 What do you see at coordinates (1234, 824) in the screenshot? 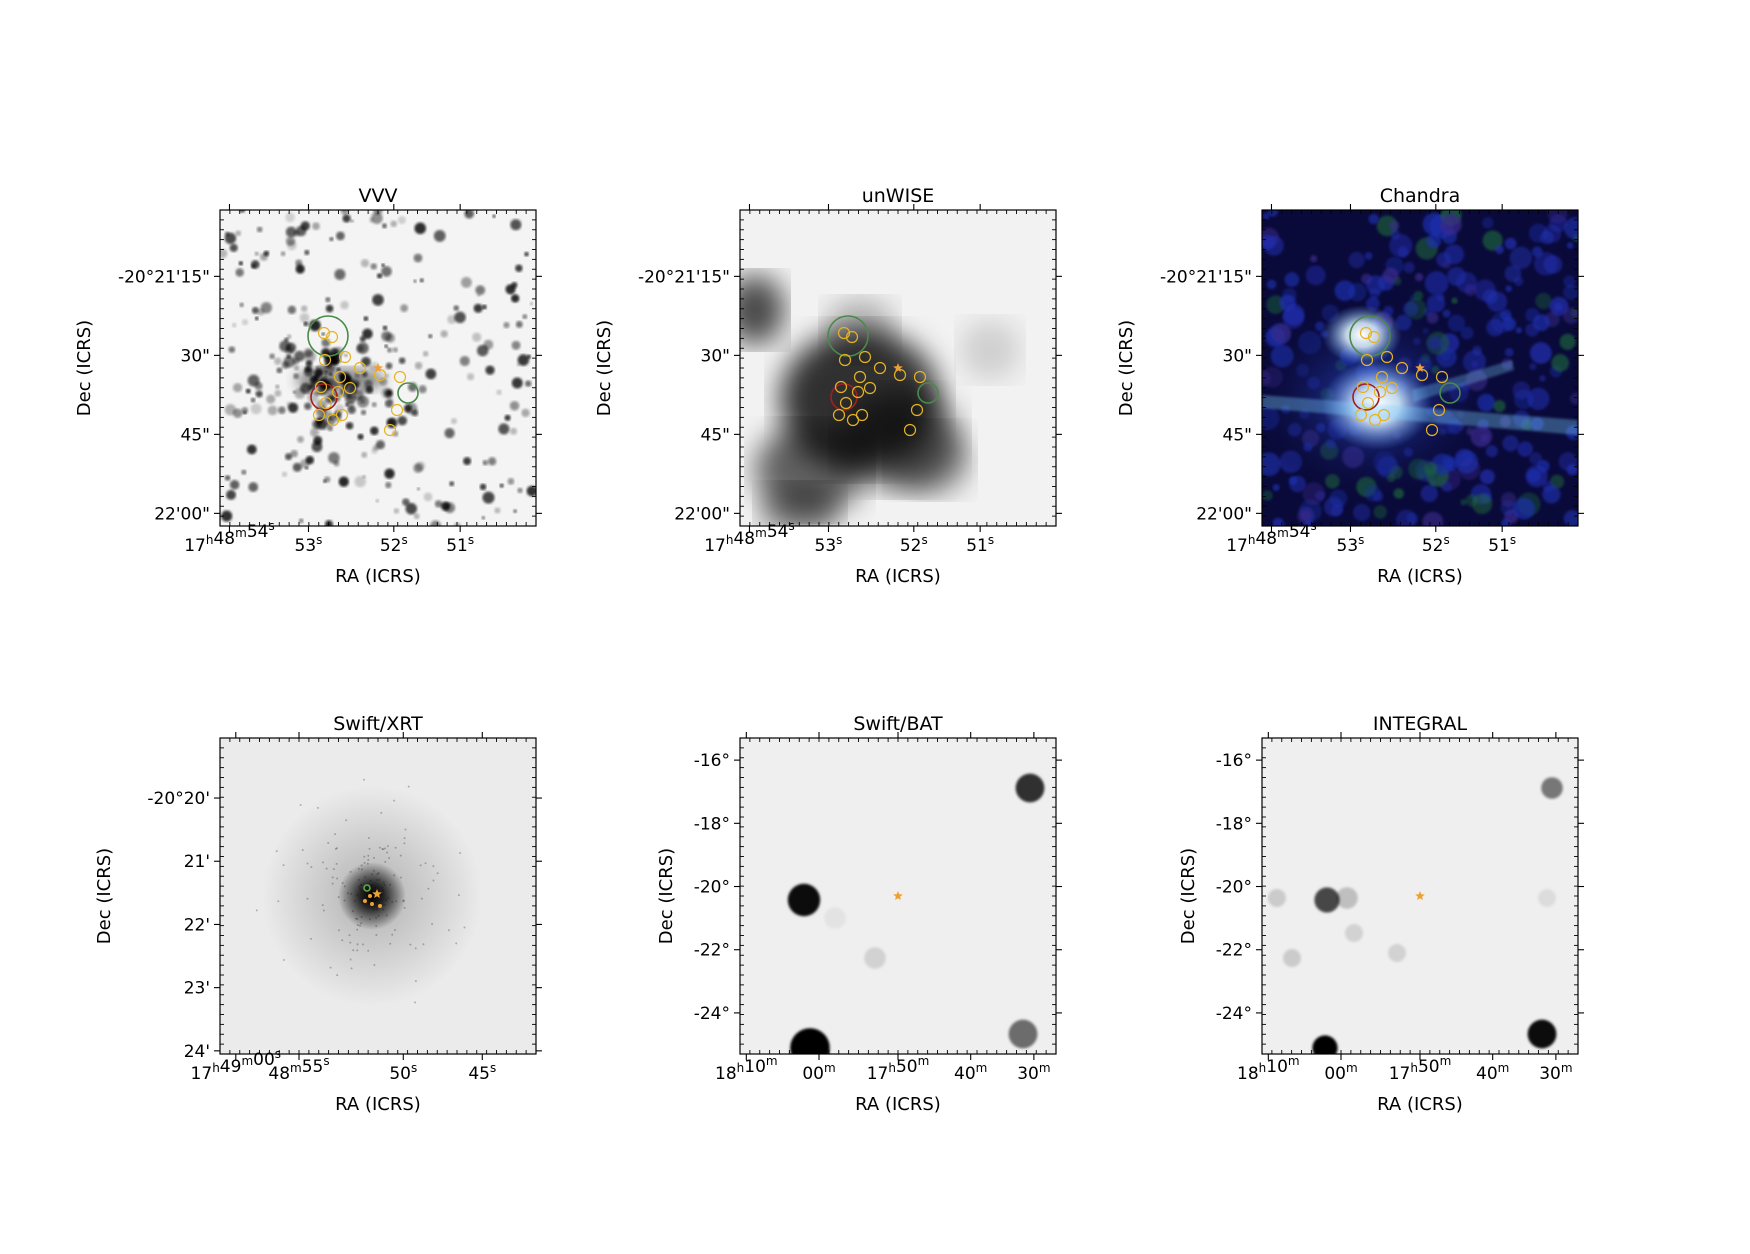
I see `y-tick-label: -18°` at bounding box center [1234, 824].